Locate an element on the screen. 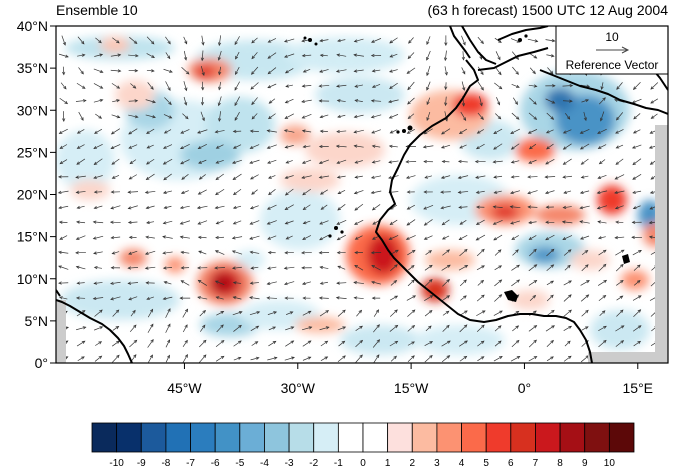  colorbar-label: 7 is located at coordinates (536, 463).